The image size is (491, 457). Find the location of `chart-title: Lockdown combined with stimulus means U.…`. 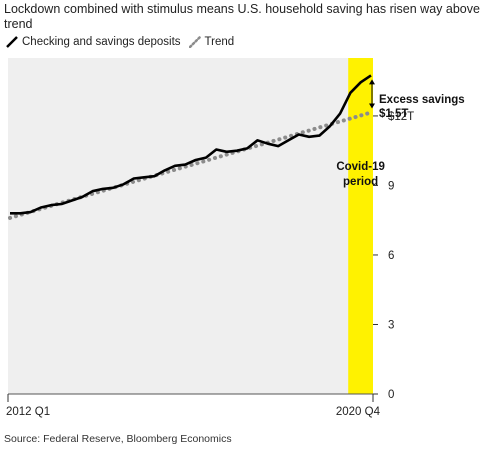

chart-title: Lockdown combined with stimulus means U.… is located at coordinates (242, 16).